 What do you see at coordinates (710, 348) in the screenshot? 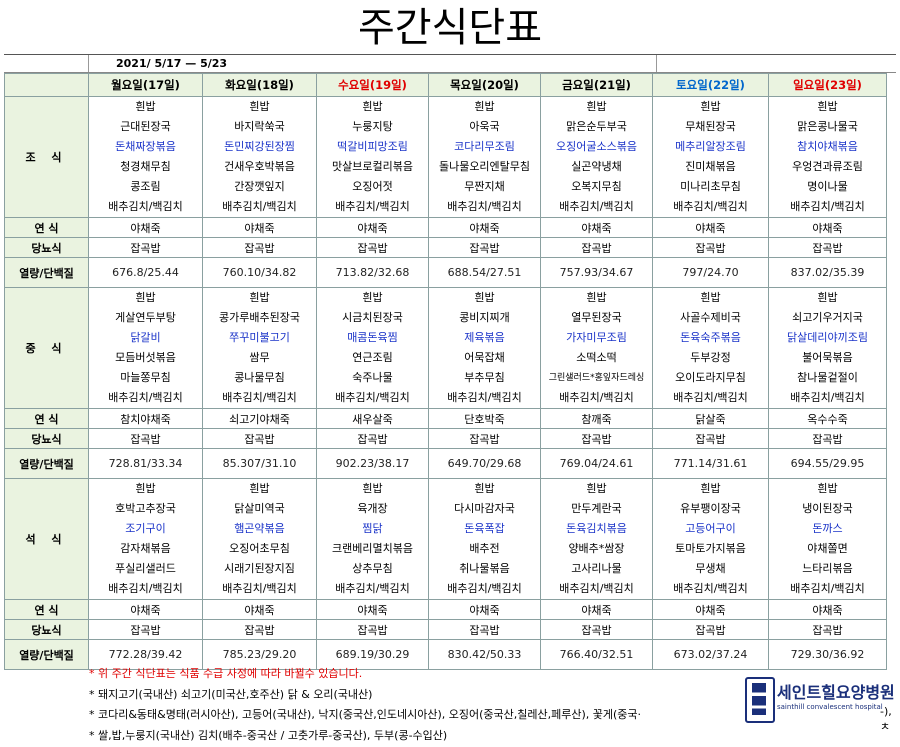
I see `meal-cell: 흰밥 사골수제비국 돈육숙주볶음 두부강정 오이도라지무침 배추김치/백김치` at bounding box center [710, 348].